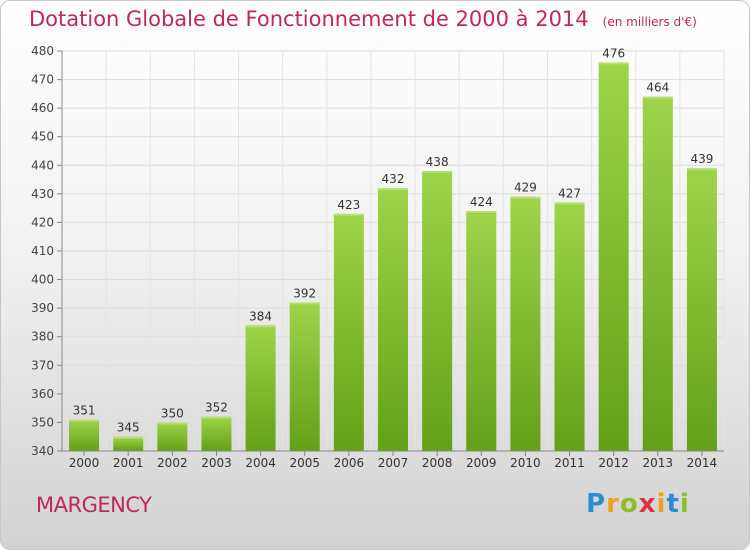 This screenshot has height=550, width=750. What do you see at coordinates (42, 308) in the screenshot?
I see `y-tick-label: 390` at bounding box center [42, 308].